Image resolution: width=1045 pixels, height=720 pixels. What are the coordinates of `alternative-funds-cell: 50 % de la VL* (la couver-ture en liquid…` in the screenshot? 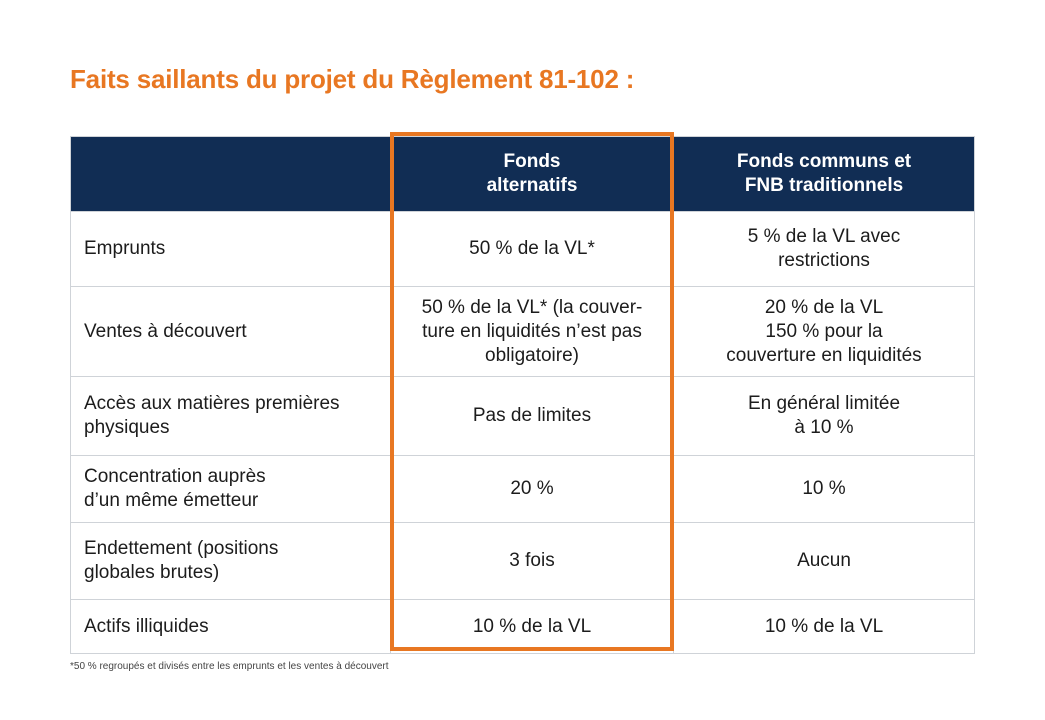 It's located at (532, 331).